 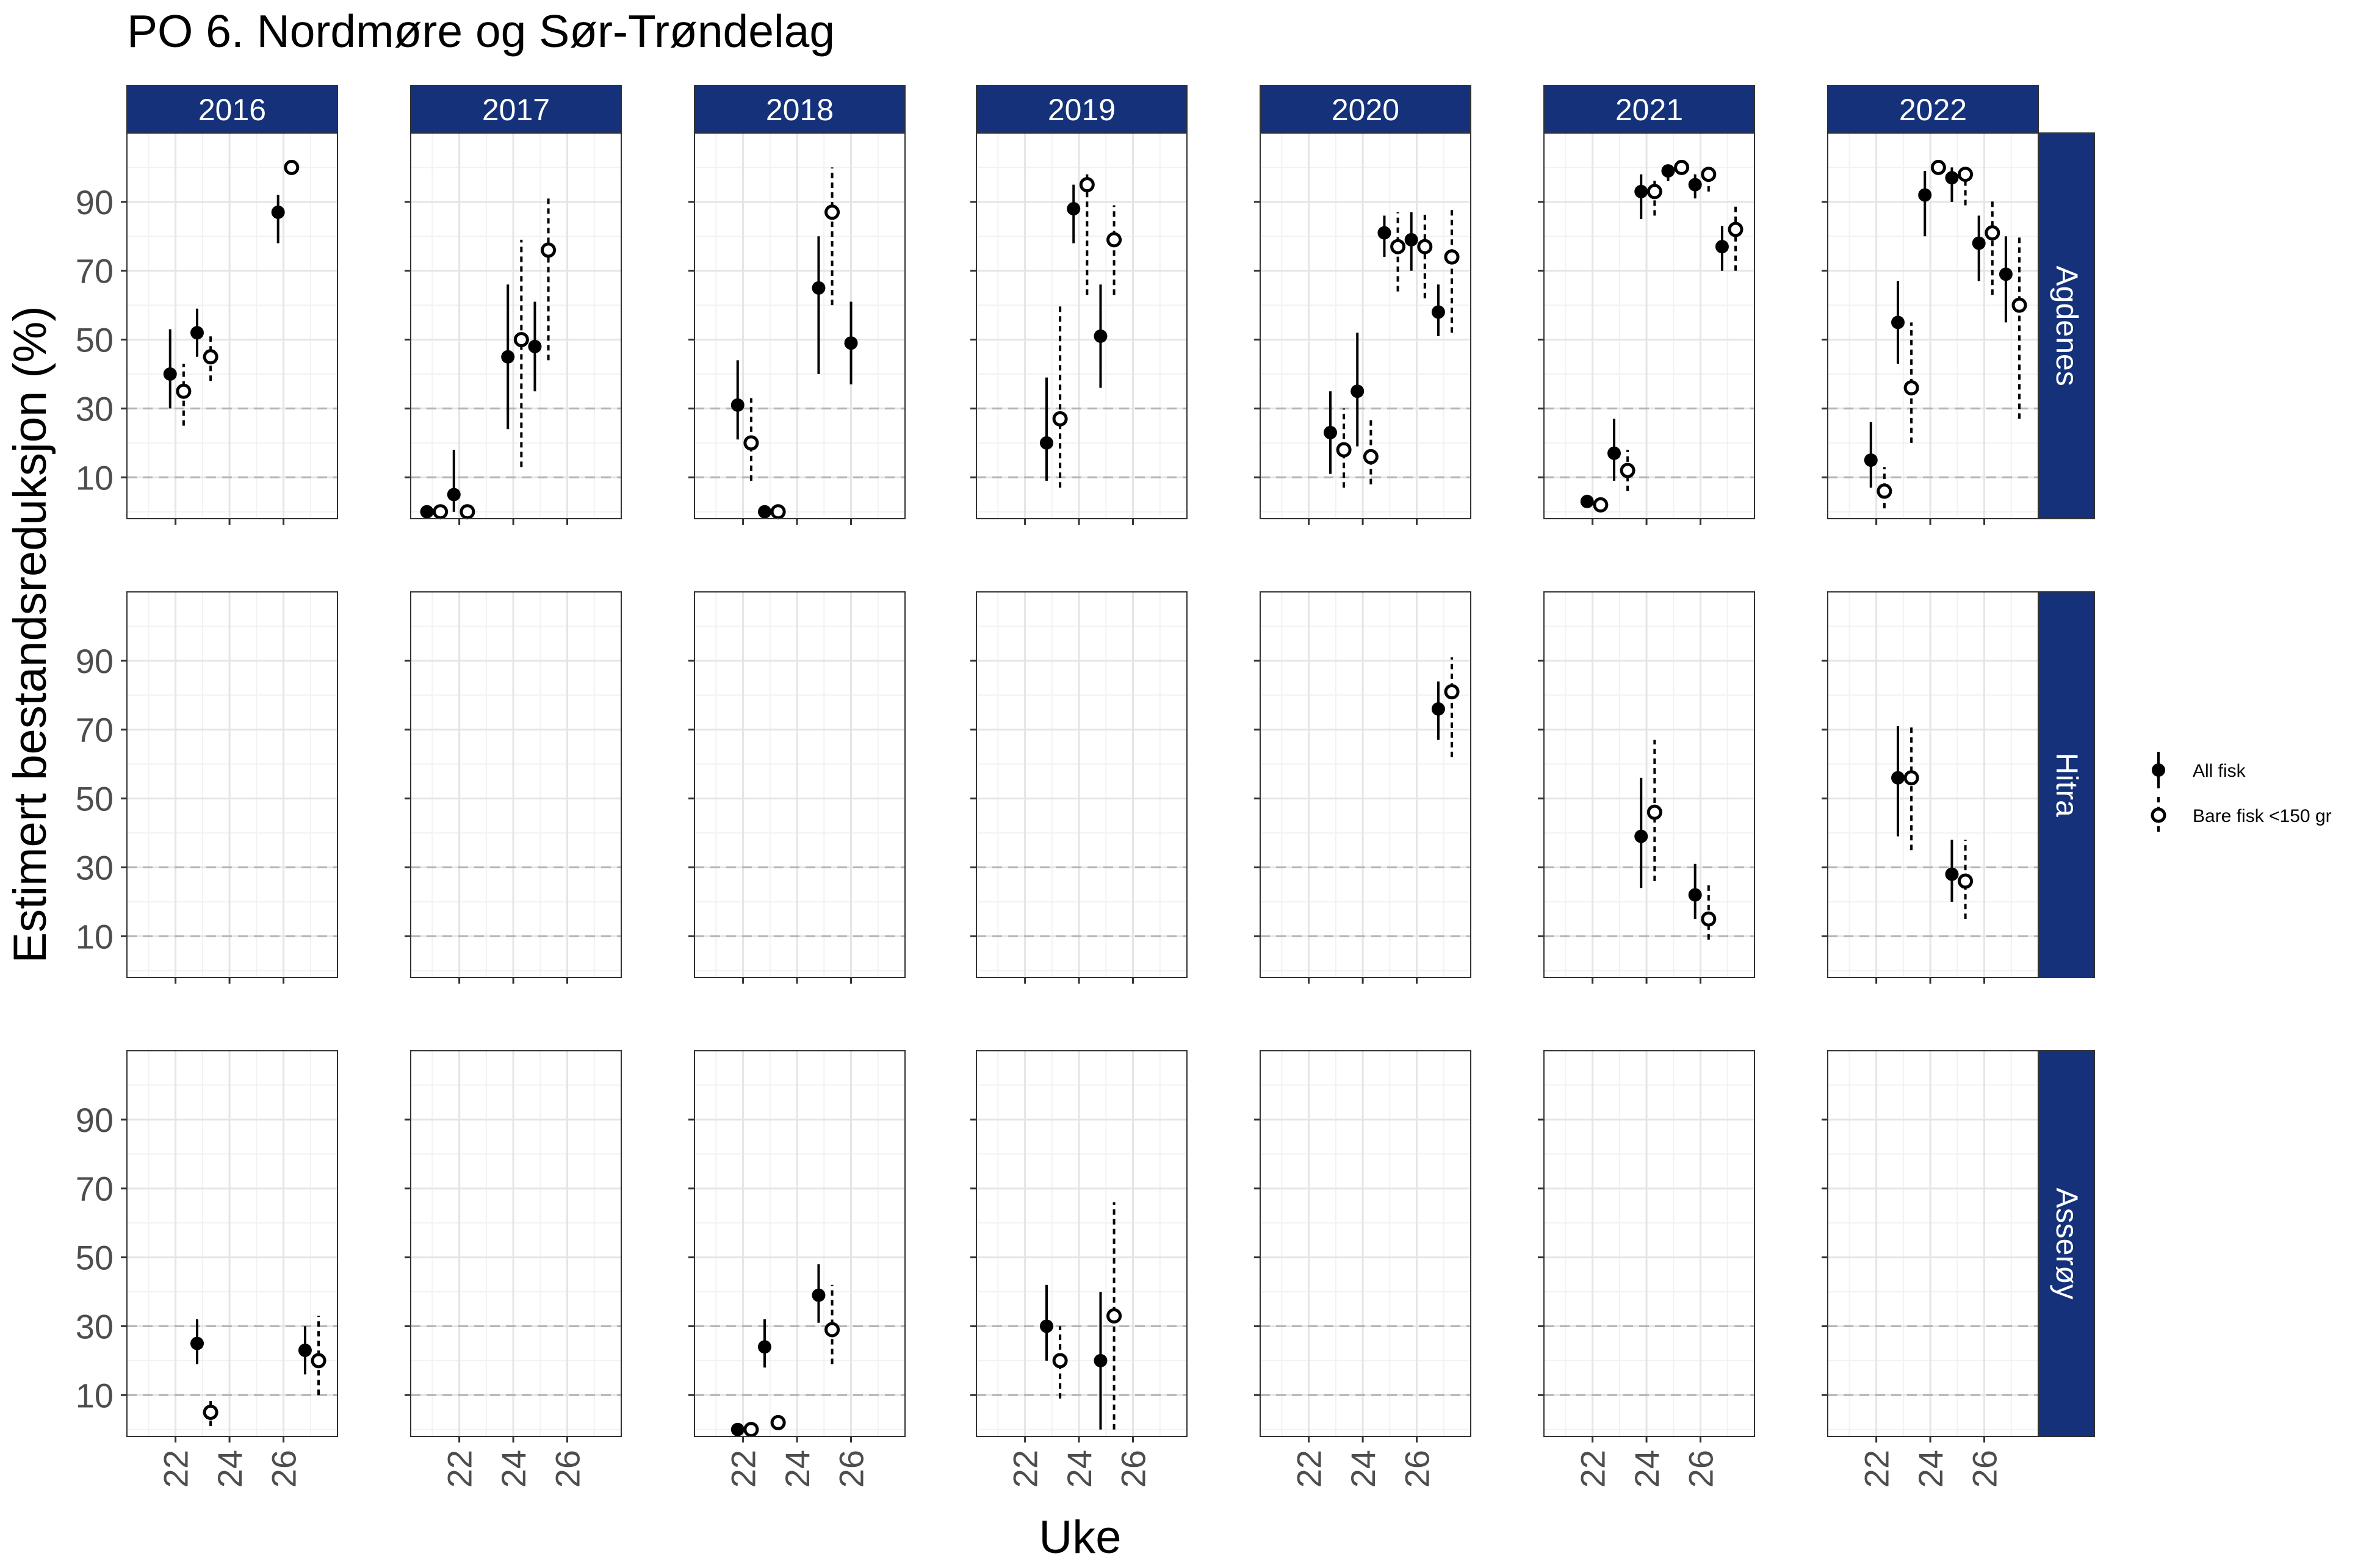 What do you see at coordinates (95, 271) in the screenshot?
I see `y-tick-label: 70` at bounding box center [95, 271].